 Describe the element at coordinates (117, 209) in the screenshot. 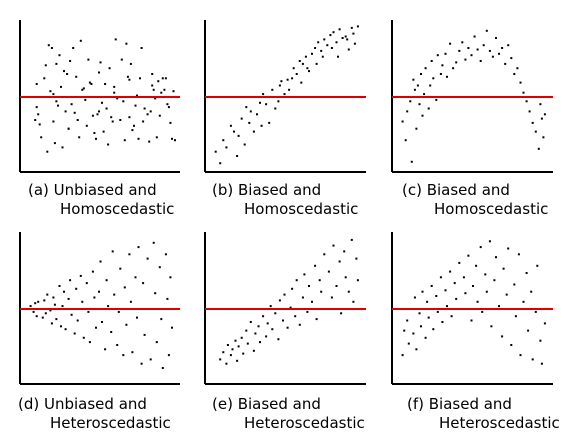

I see `caption-line-2-a: Homoscedastic` at that location.